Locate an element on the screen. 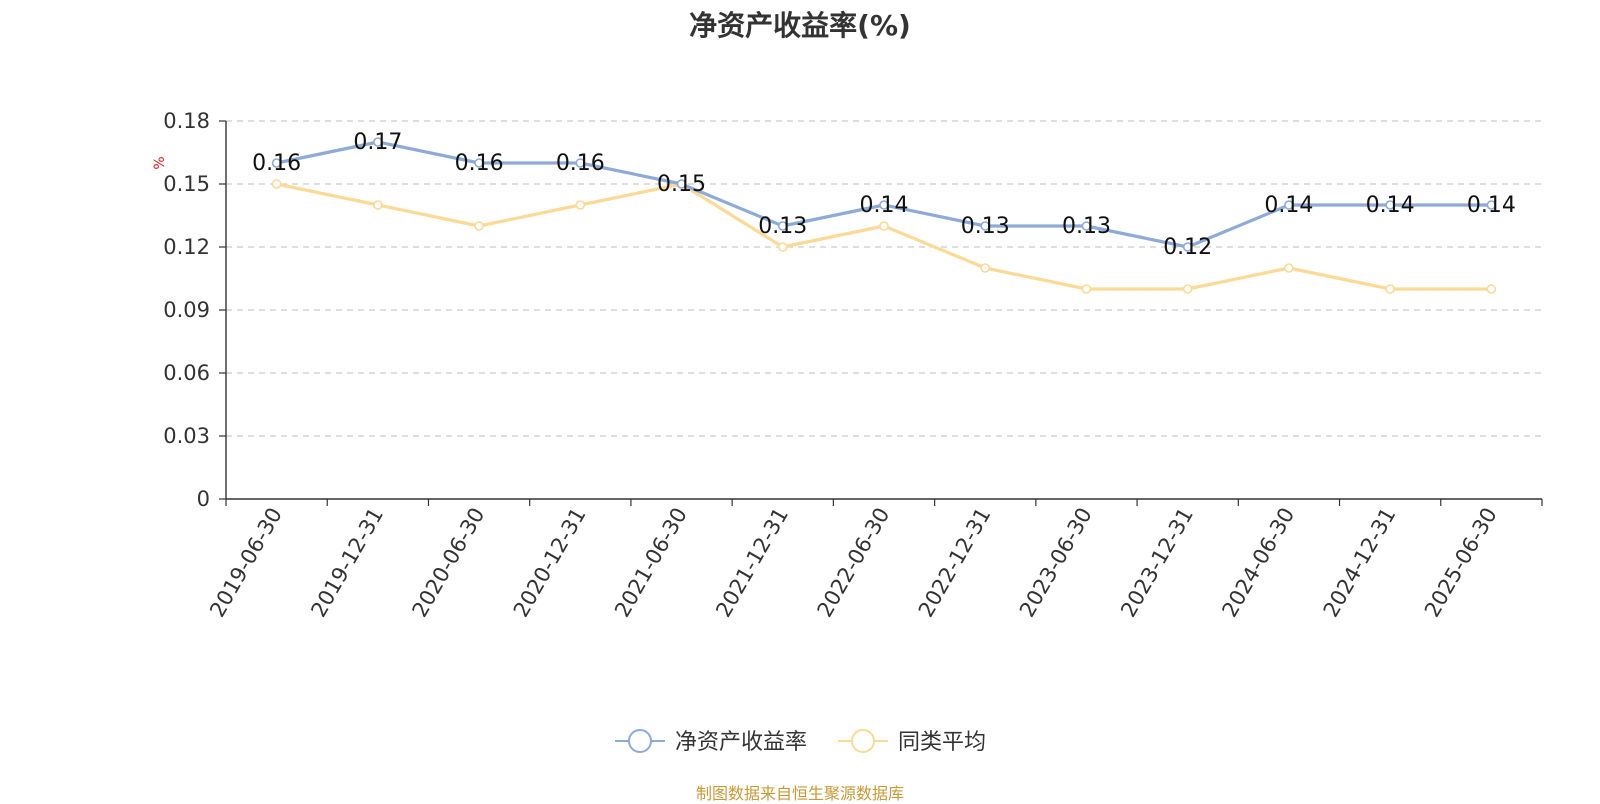 This screenshot has height=804, width=1600. x-tick-label: 2023-12-31 is located at coordinates (1157, 563).